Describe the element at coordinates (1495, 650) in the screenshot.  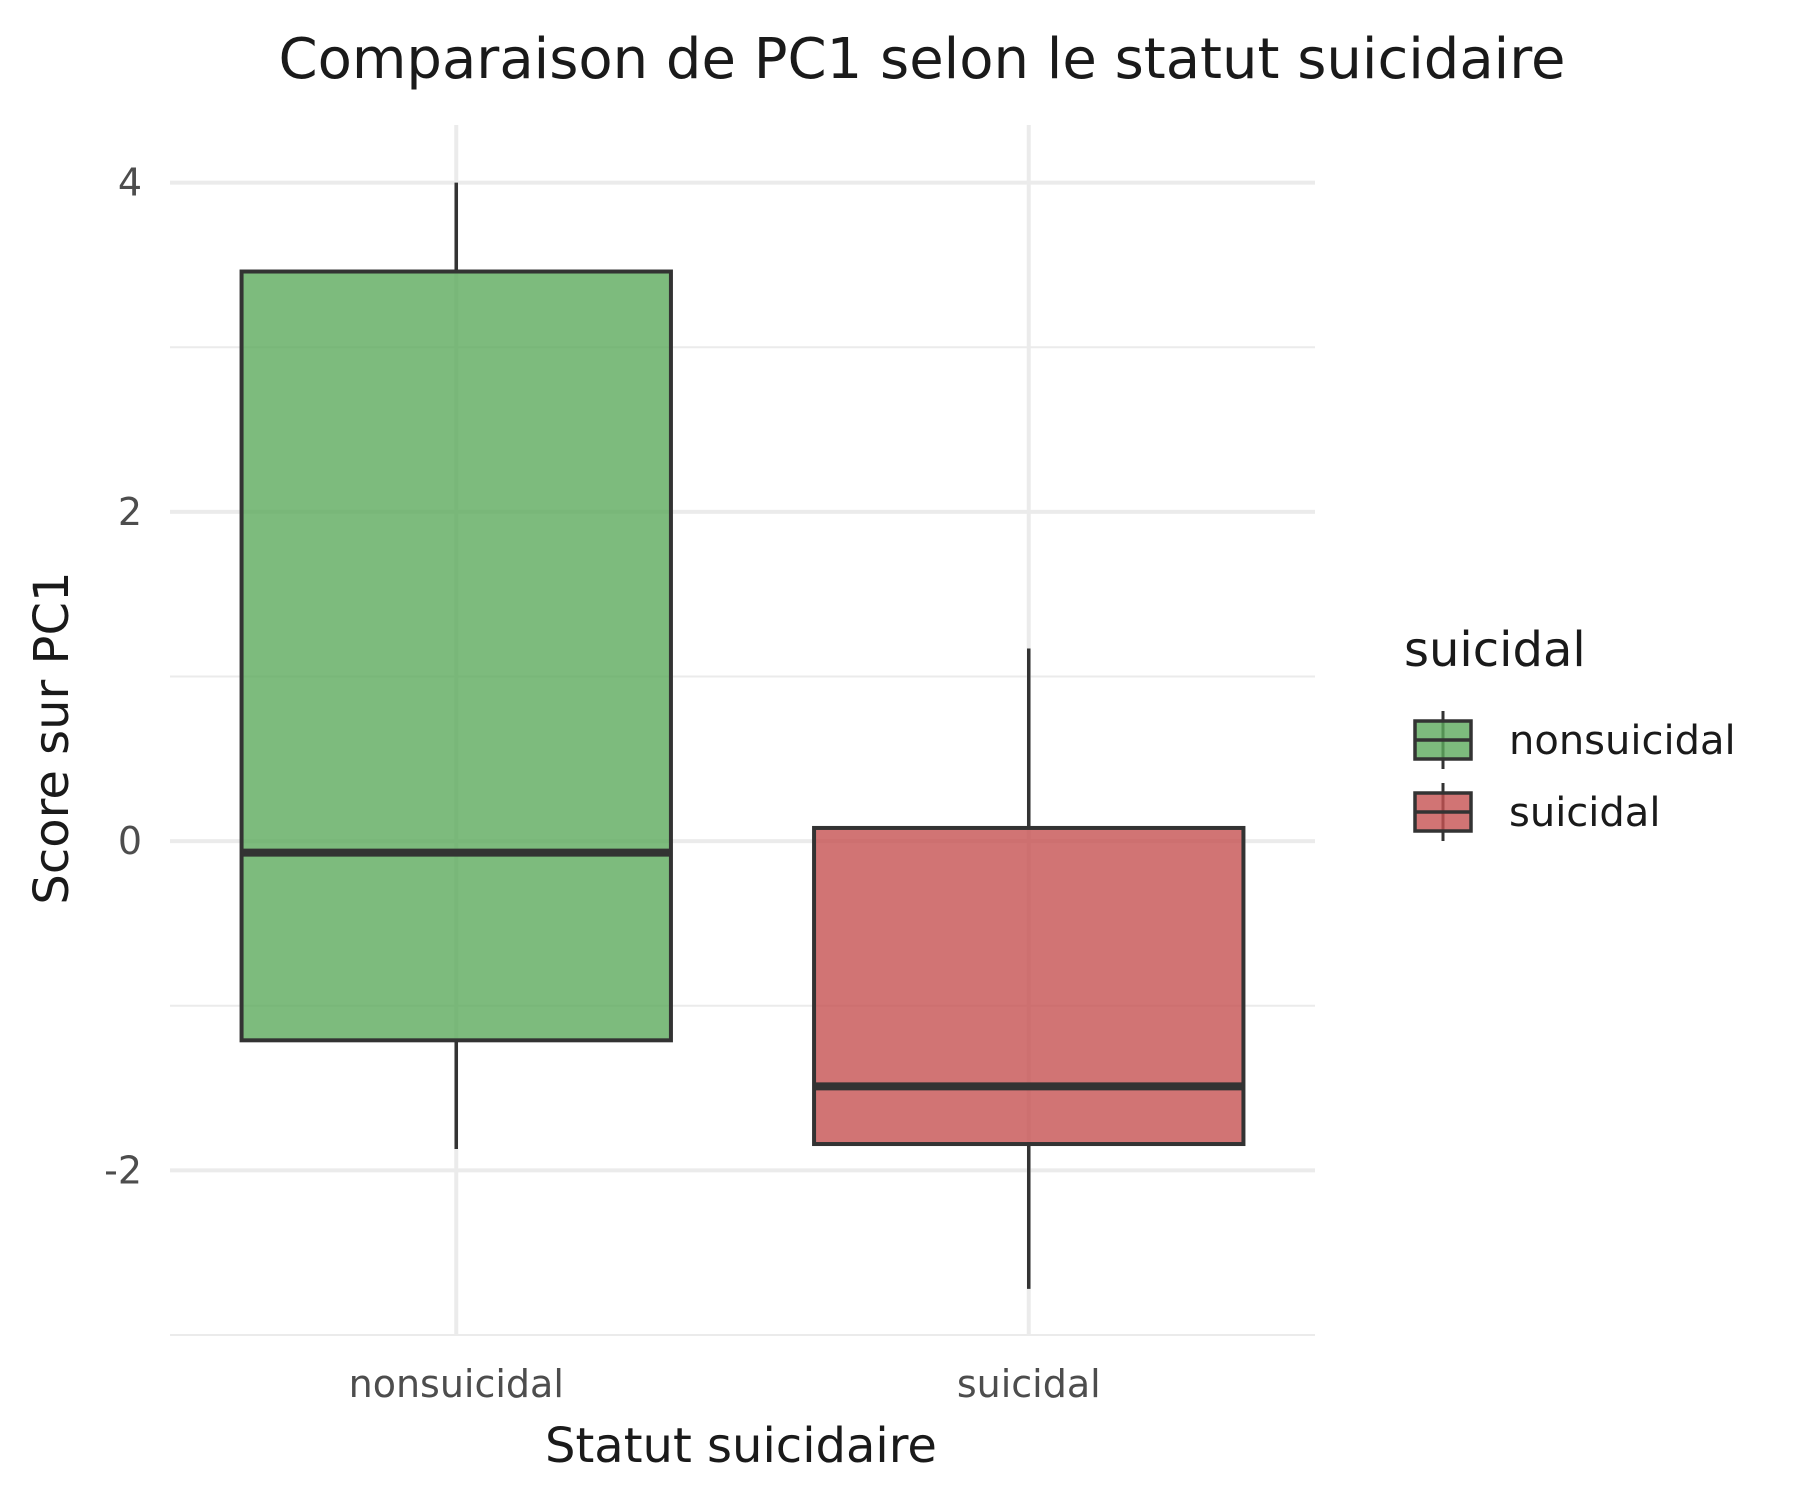
I see `legend-title: suicidal` at that location.